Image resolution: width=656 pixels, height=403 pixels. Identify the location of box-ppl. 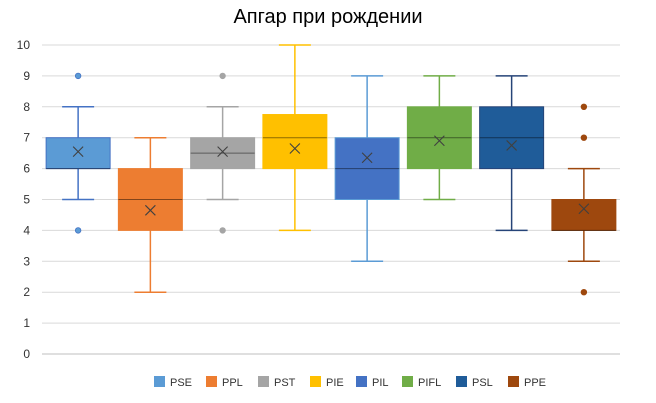
(150, 214).